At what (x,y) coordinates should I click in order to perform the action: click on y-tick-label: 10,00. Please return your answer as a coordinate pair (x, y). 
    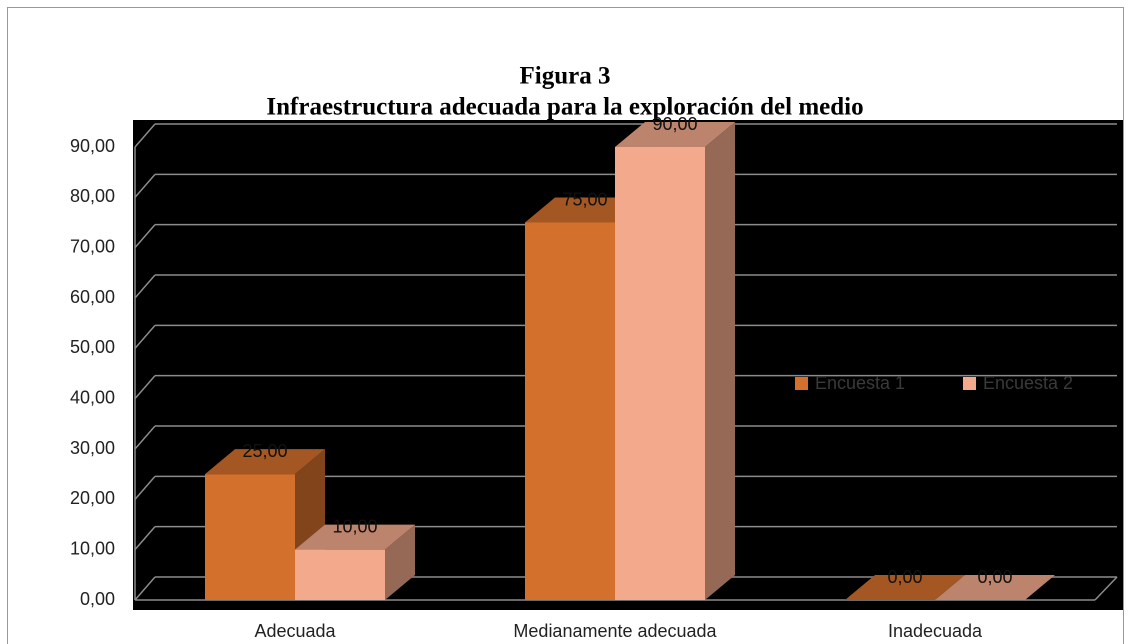
    Looking at the image, I should click on (92, 548).